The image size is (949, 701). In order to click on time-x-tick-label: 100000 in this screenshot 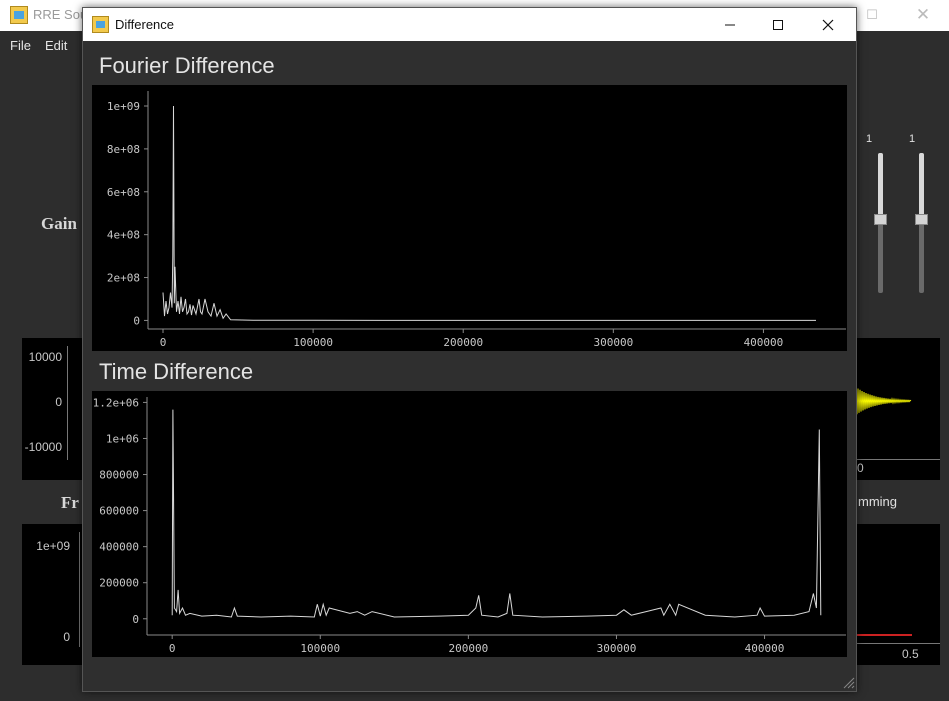, I will do `click(320, 648)`.